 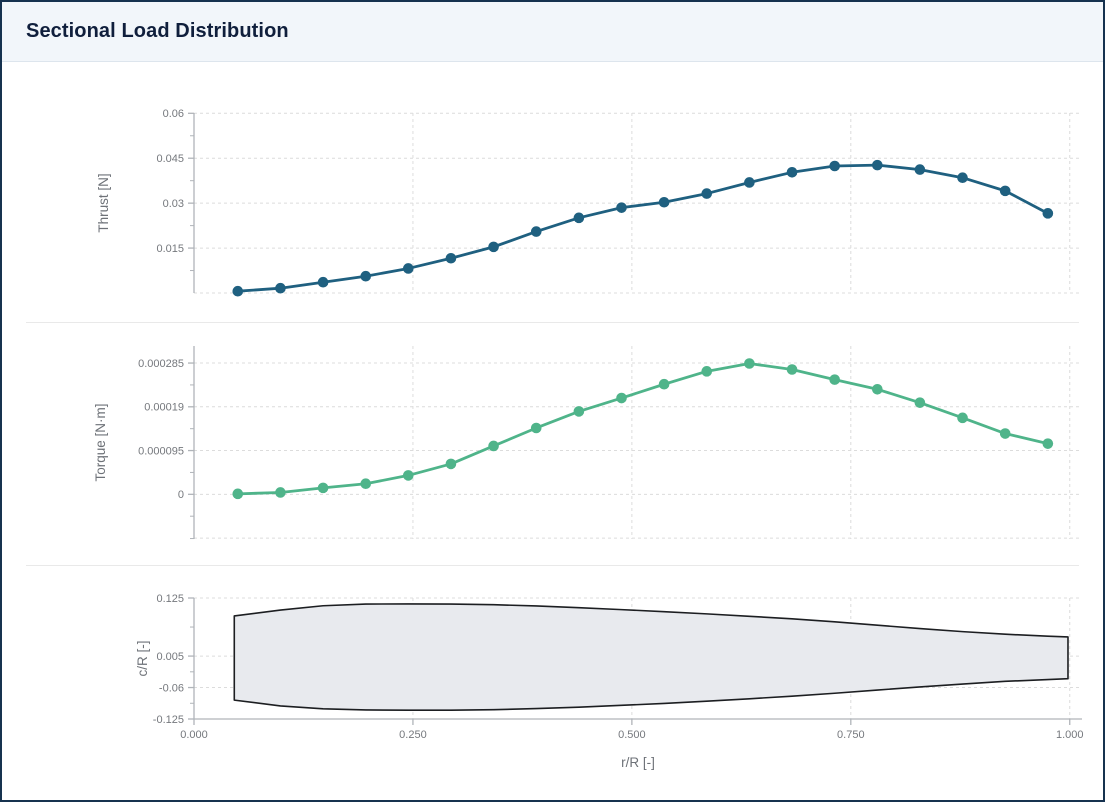 What do you see at coordinates (100, 442) in the screenshot?
I see `y-axis-title: Torque [N·m]` at bounding box center [100, 442].